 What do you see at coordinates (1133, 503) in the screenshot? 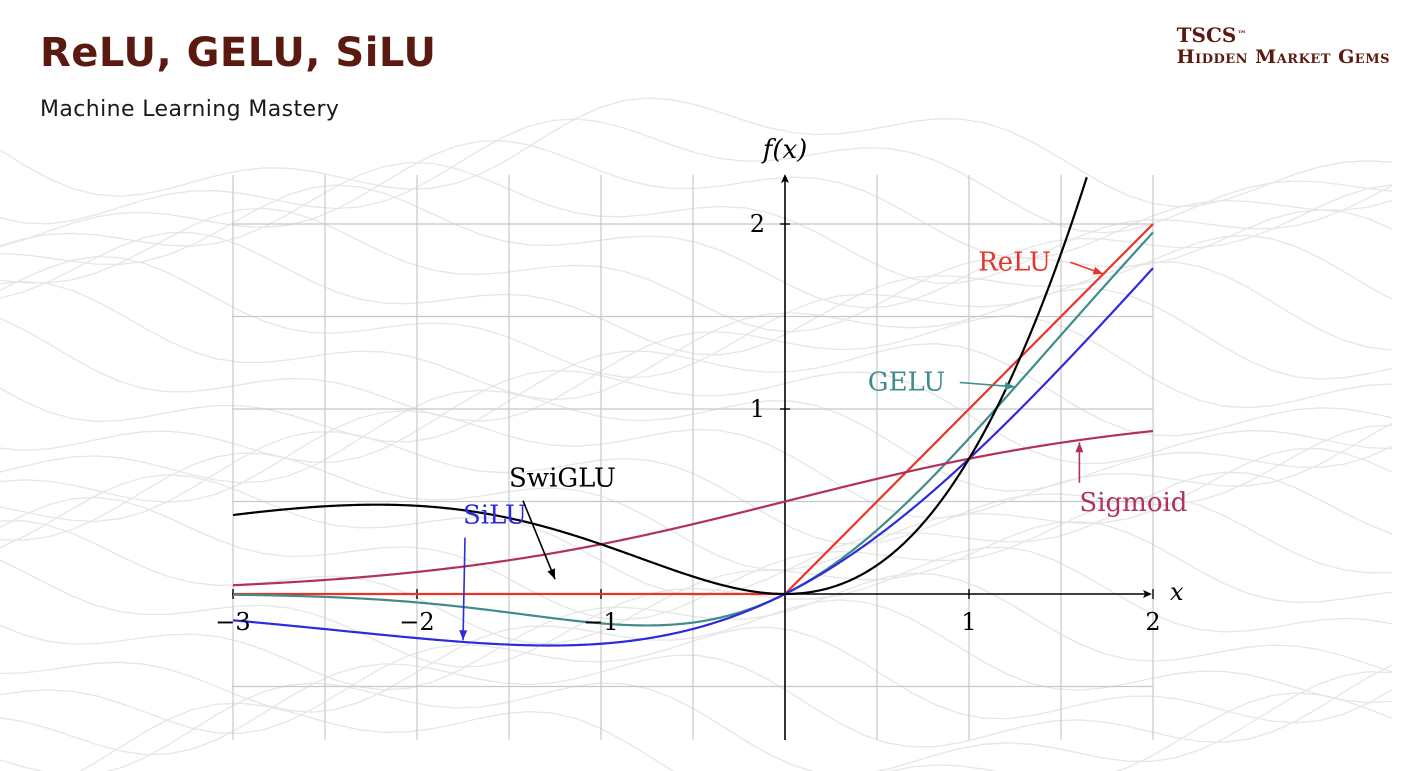
I see `annotation-sigmoid: Sigmoid` at bounding box center [1133, 503].